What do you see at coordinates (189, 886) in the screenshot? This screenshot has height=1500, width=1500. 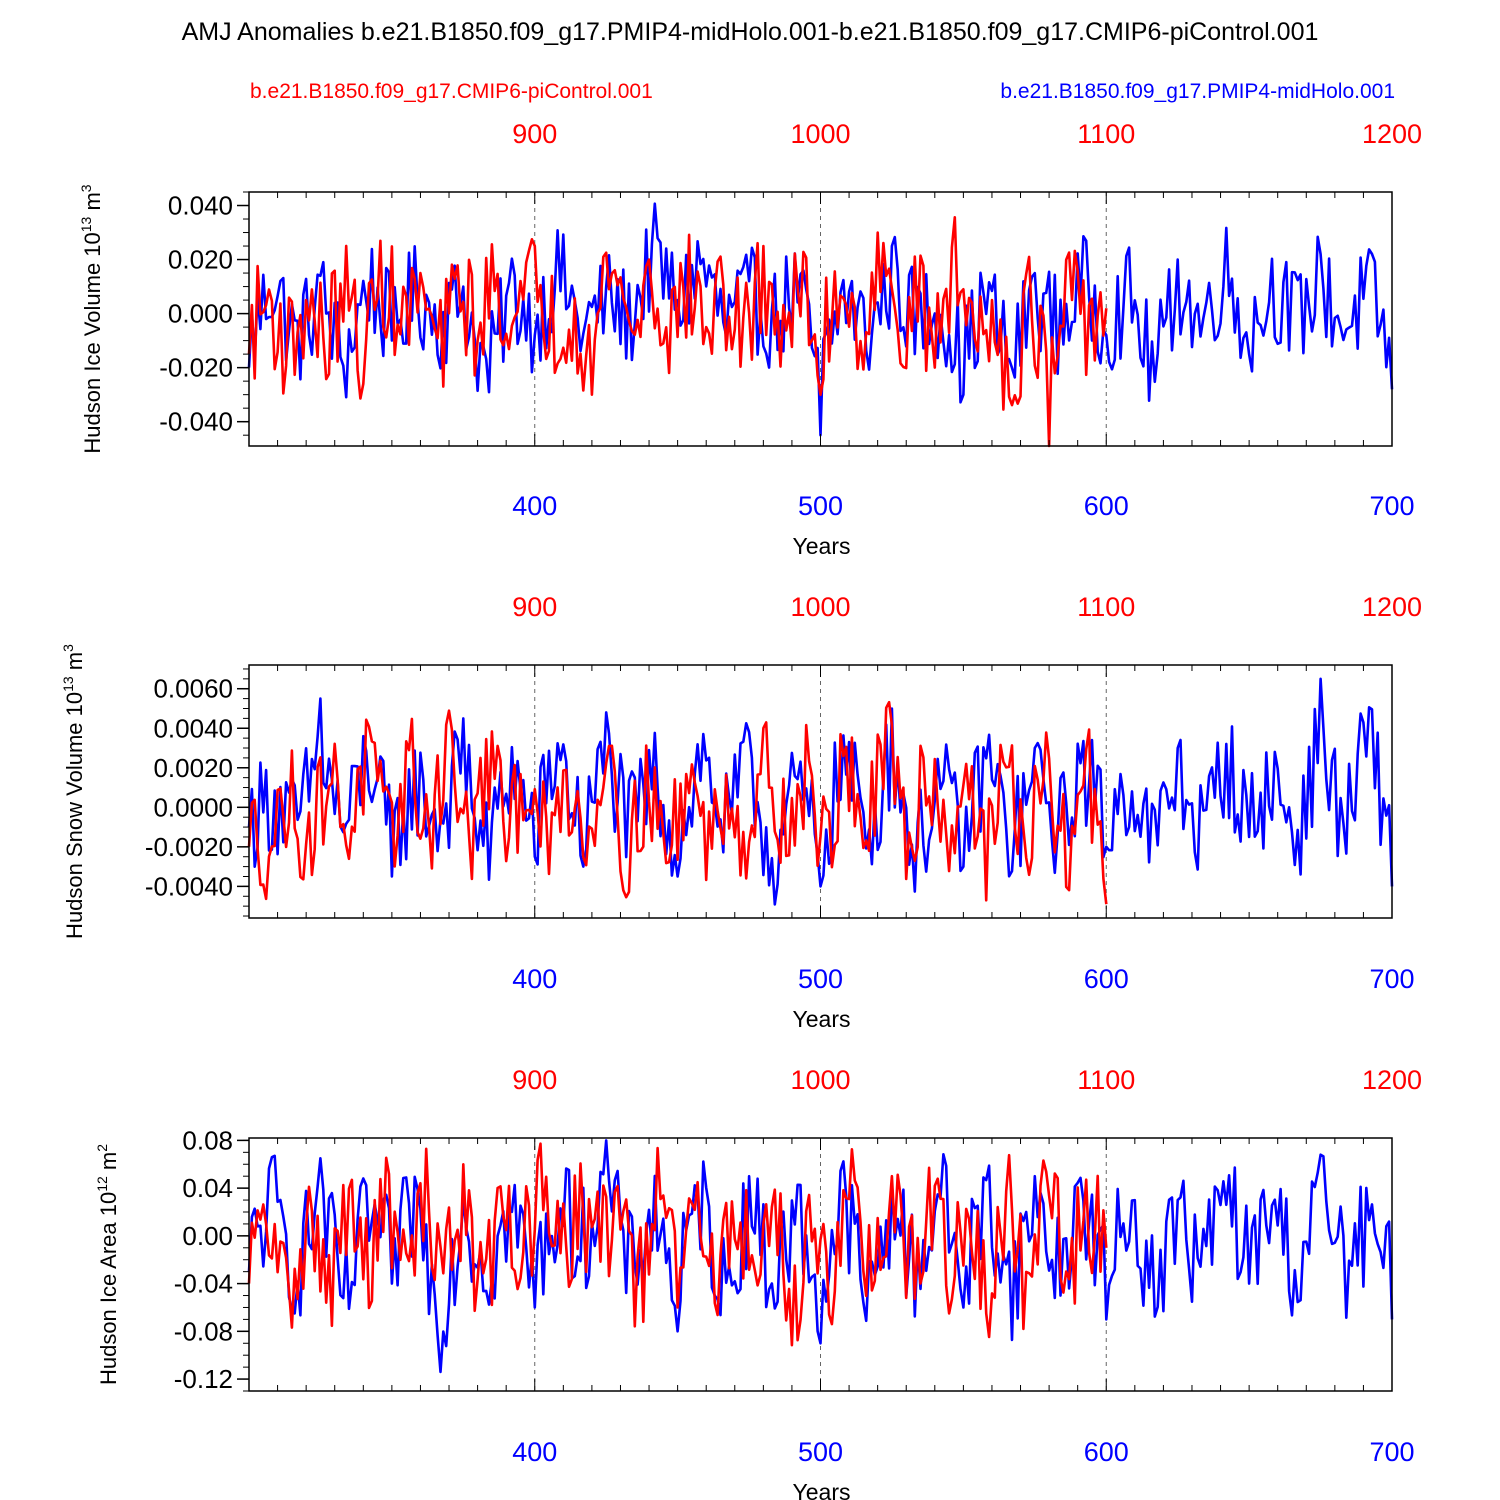 I see `y-tick-label: -0.0040` at bounding box center [189, 886].